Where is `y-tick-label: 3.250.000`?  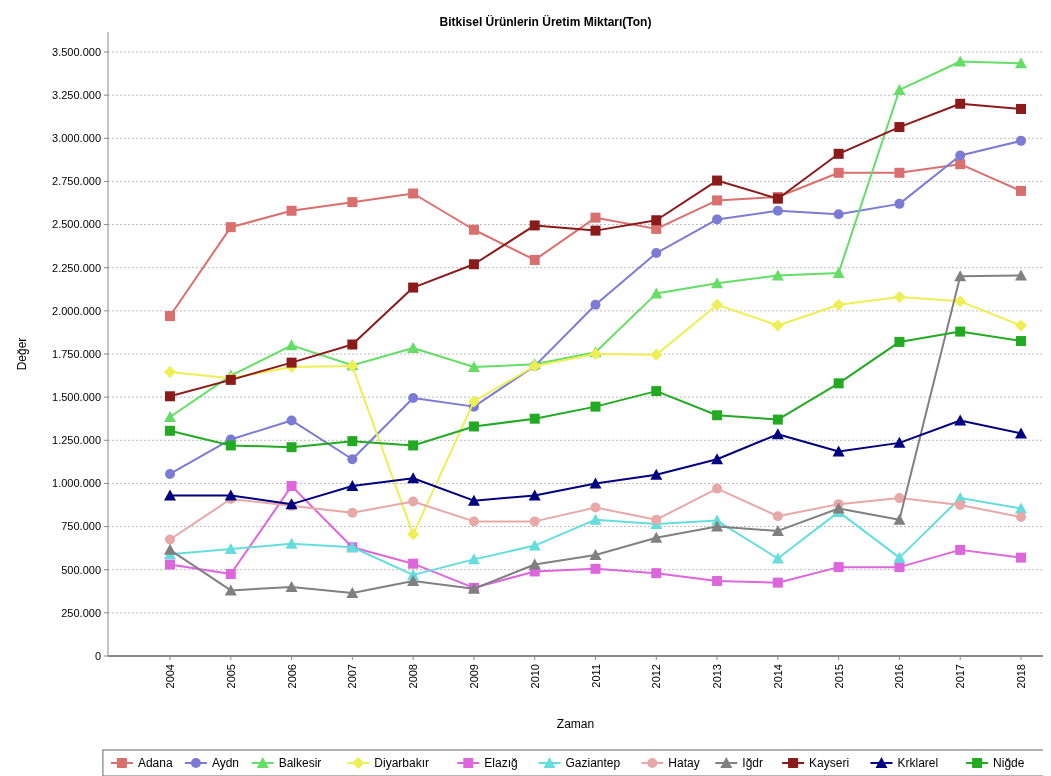 y-tick-label: 3.250.000 is located at coordinates (76, 94).